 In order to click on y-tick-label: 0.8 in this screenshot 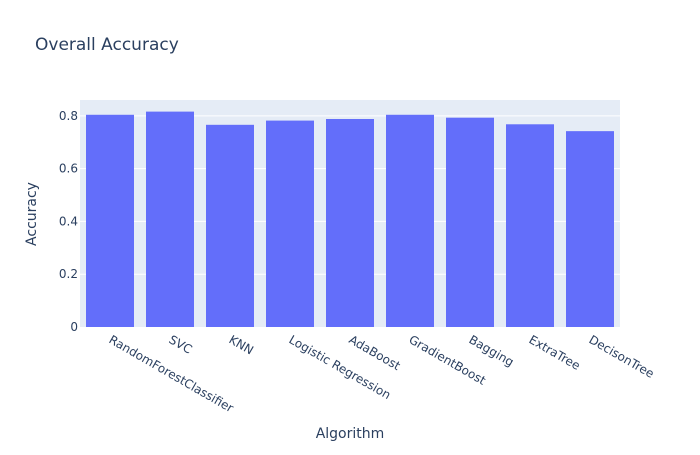, I will do `click(68, 116)`.